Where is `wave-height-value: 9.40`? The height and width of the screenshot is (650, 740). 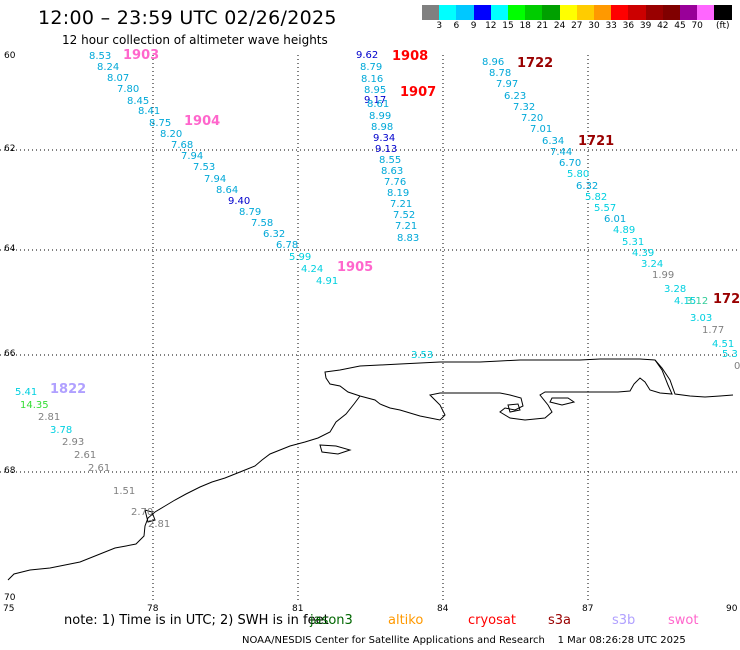
wave-height-value: 9.40 is located at coordinates (239, 201).